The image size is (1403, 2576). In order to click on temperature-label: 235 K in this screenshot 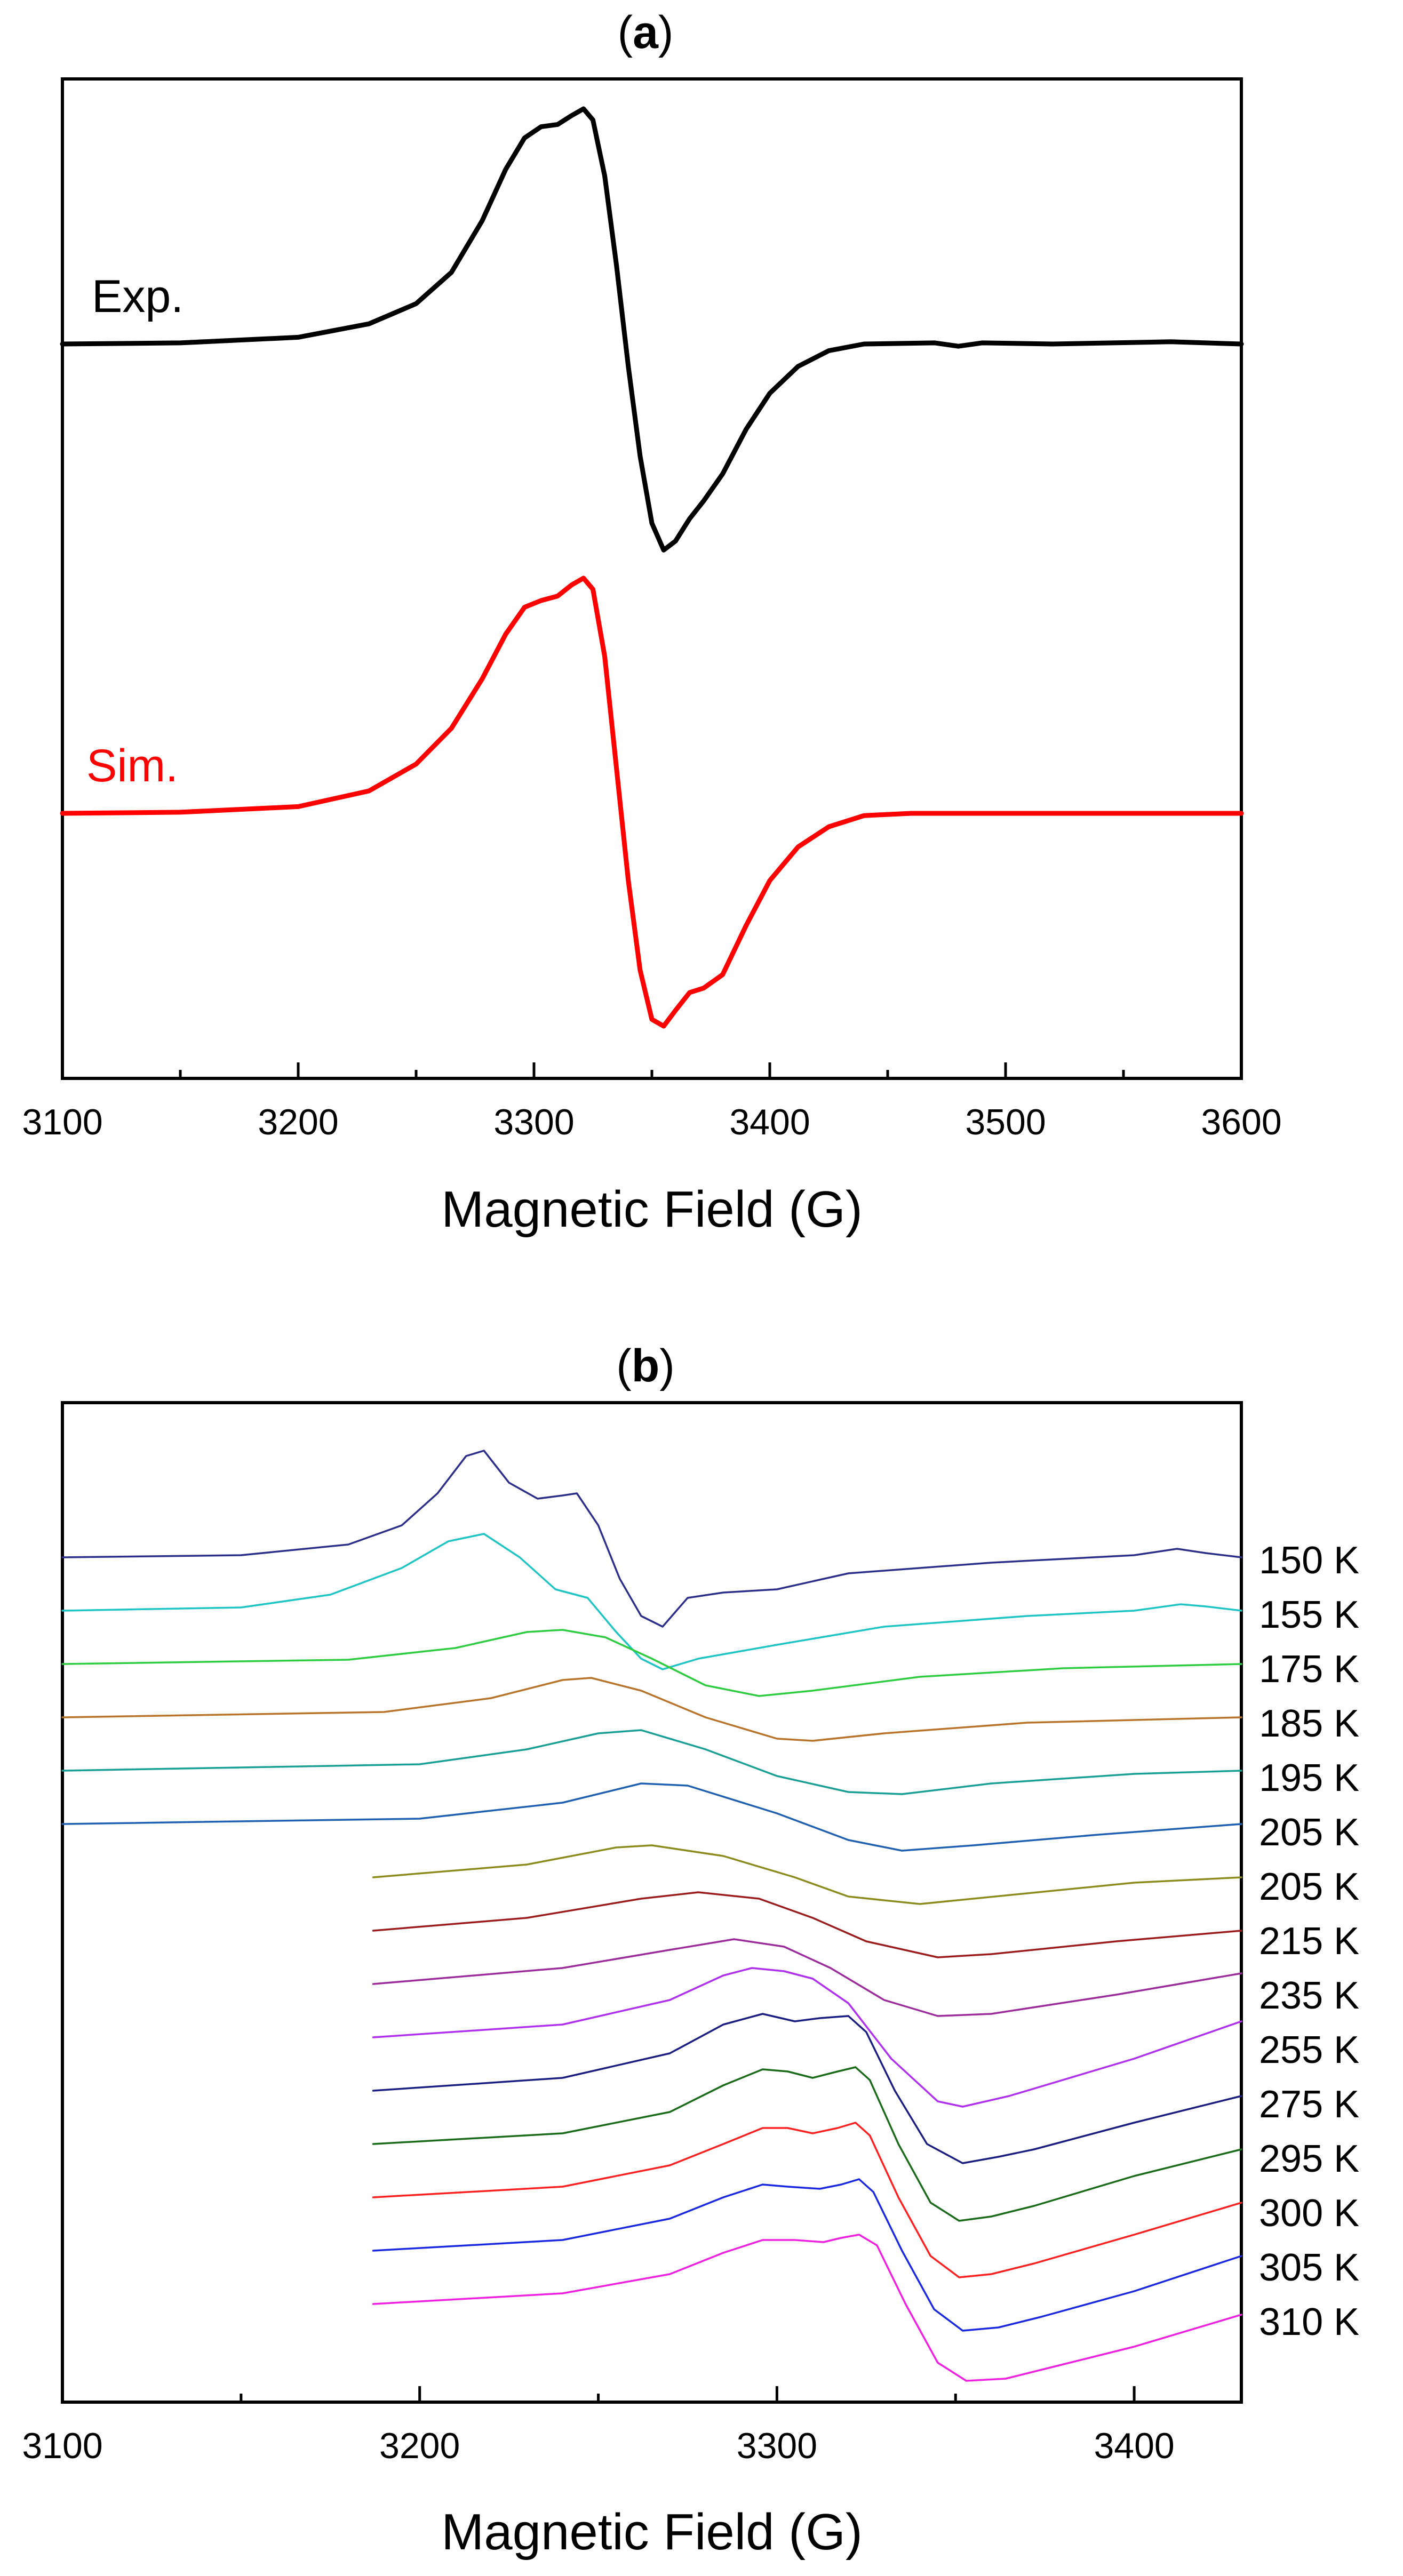, I will do `click(1309, 1995)`.